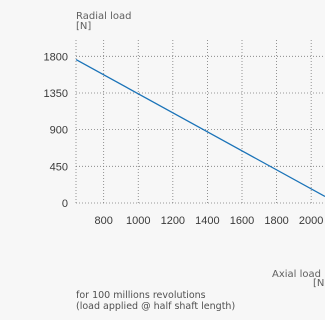  What do you see at coordinates (65, 204) in the screenshot?
I see `y-tick-label: 0` at bounding box center [65, 204].